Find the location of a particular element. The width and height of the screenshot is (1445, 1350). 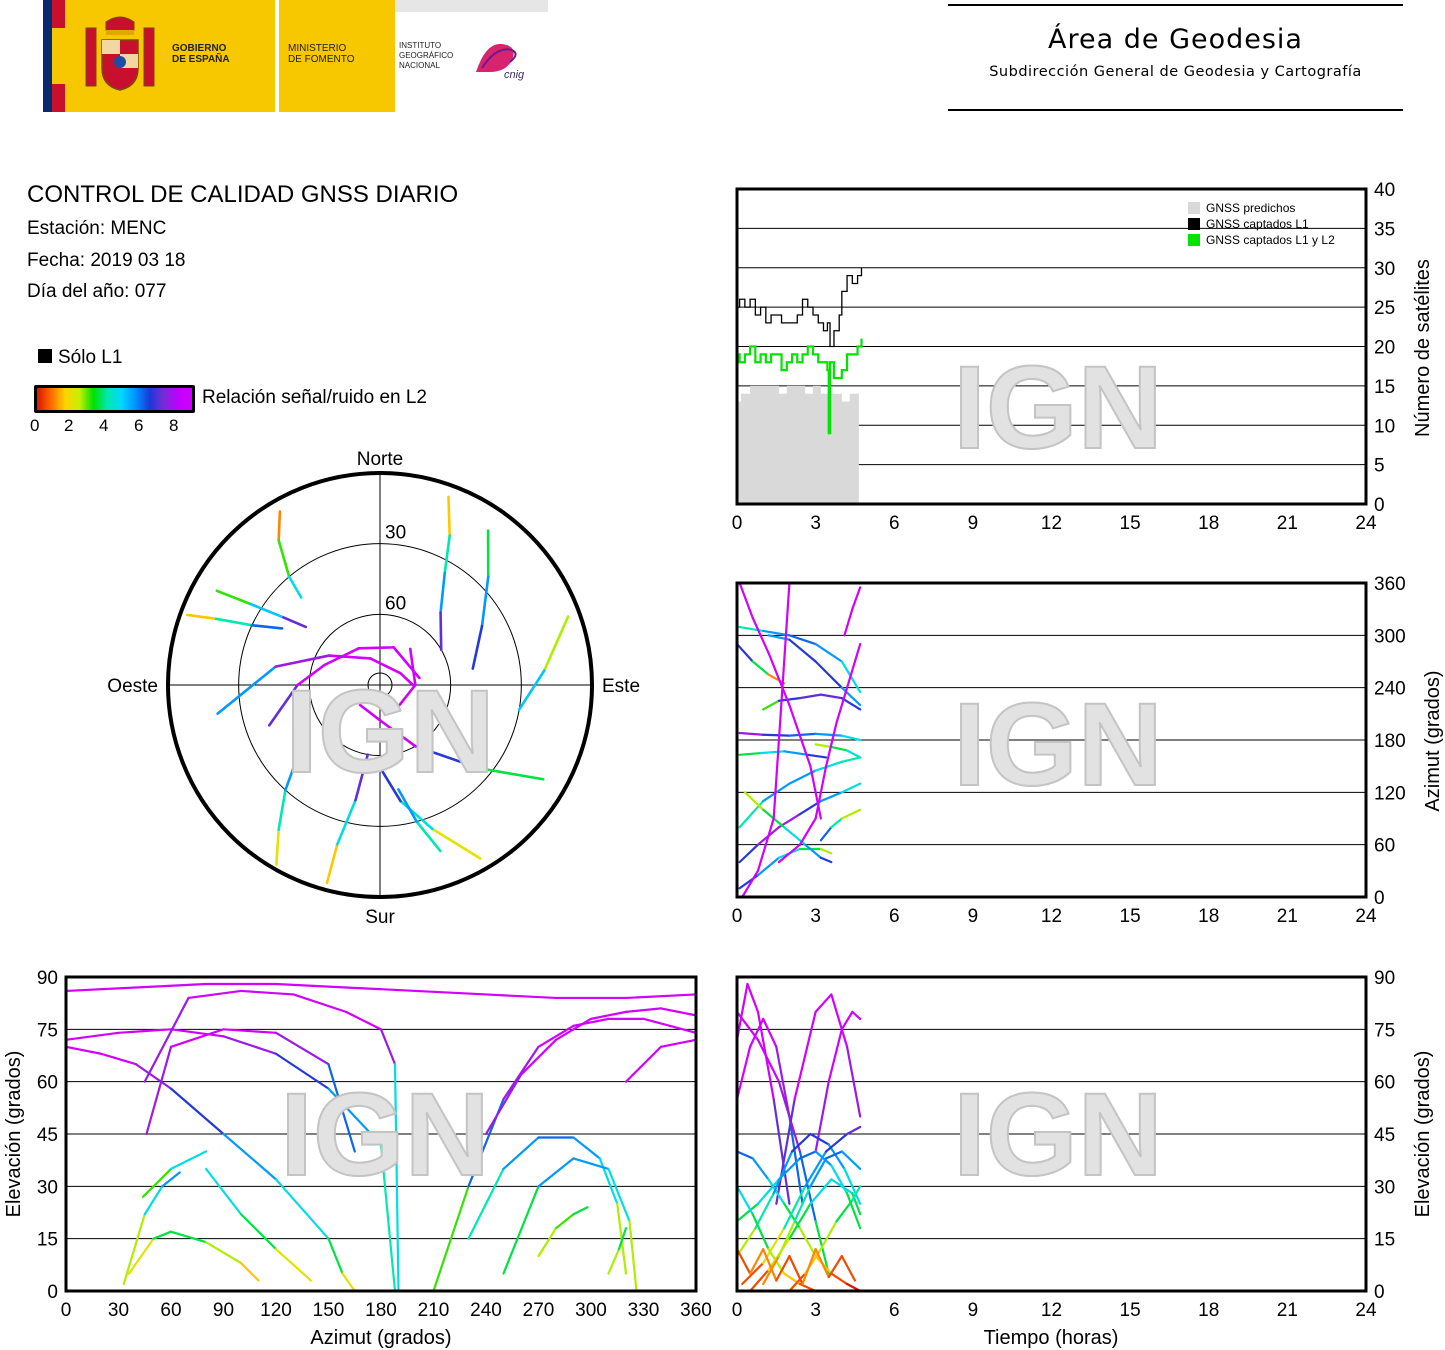

x-tick-label: 18 is located at coordinates (1208, 1310).